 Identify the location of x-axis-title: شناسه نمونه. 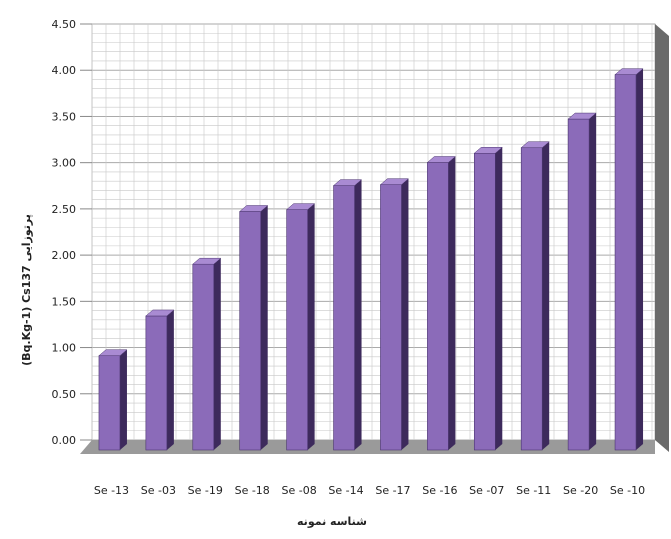
(332, 521).